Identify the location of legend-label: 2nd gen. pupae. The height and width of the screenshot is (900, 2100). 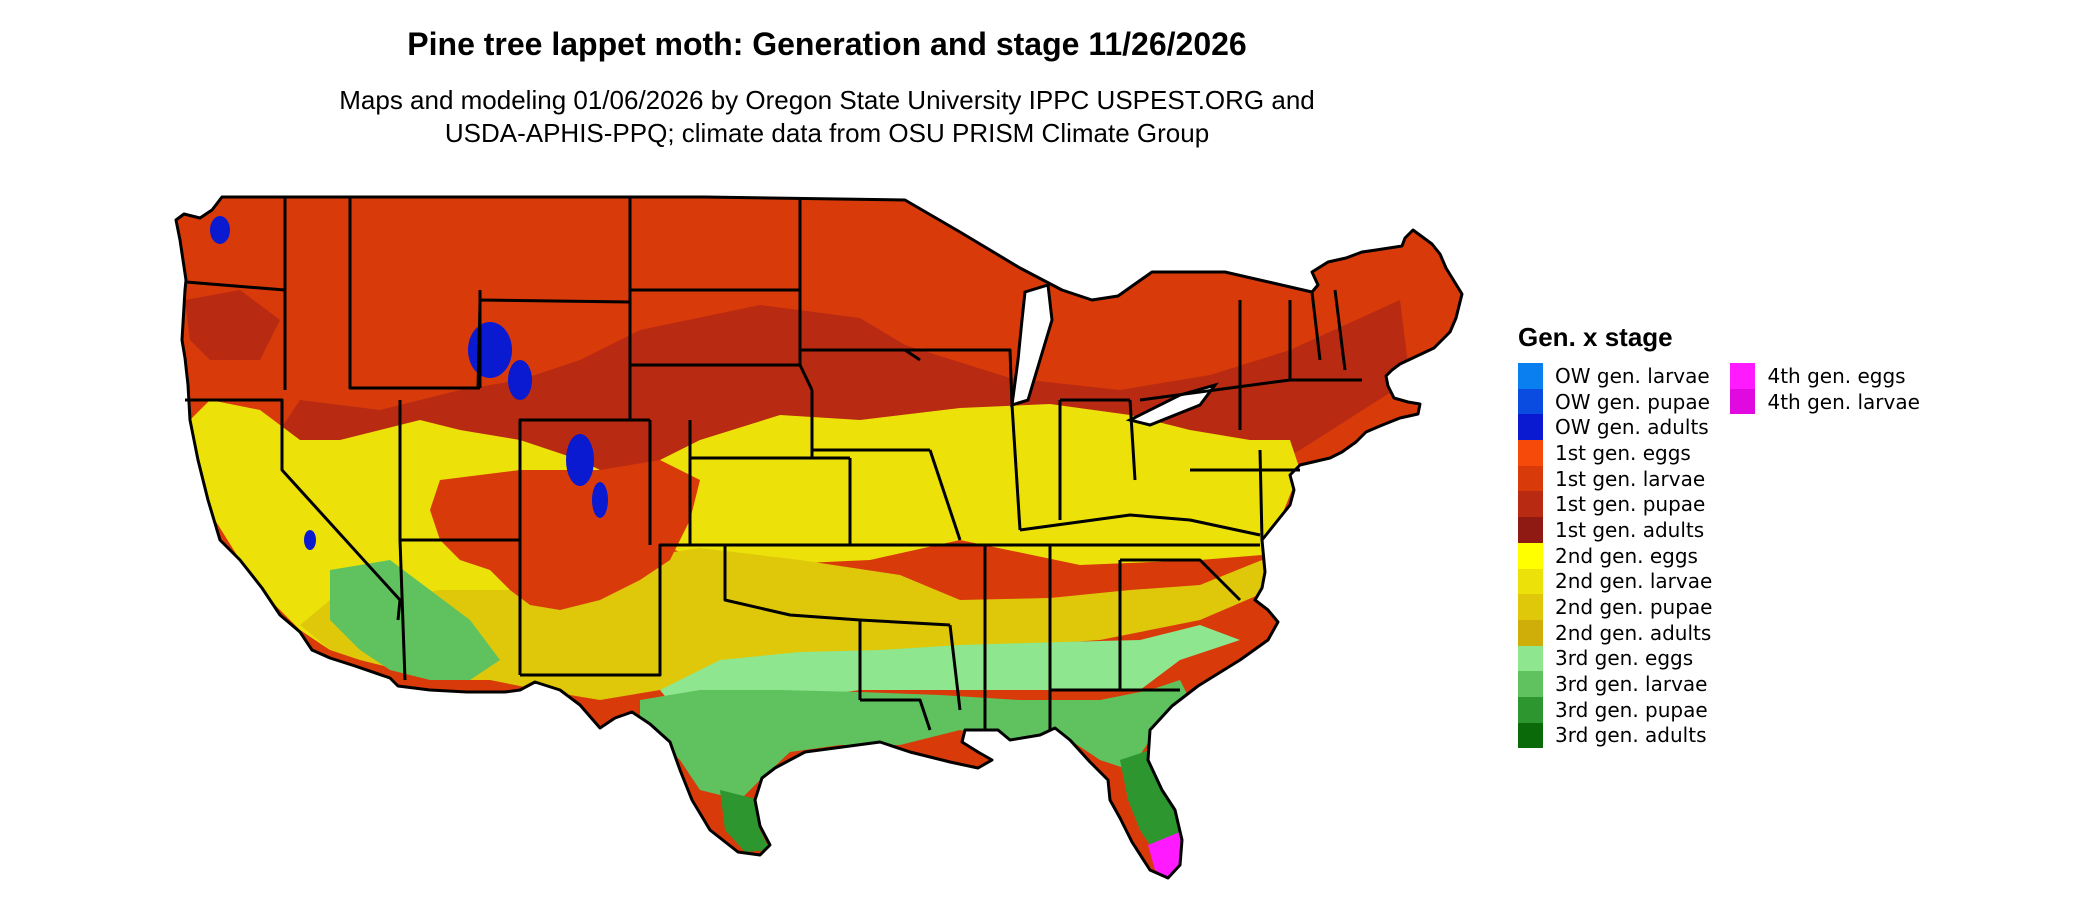
(1634, 607).